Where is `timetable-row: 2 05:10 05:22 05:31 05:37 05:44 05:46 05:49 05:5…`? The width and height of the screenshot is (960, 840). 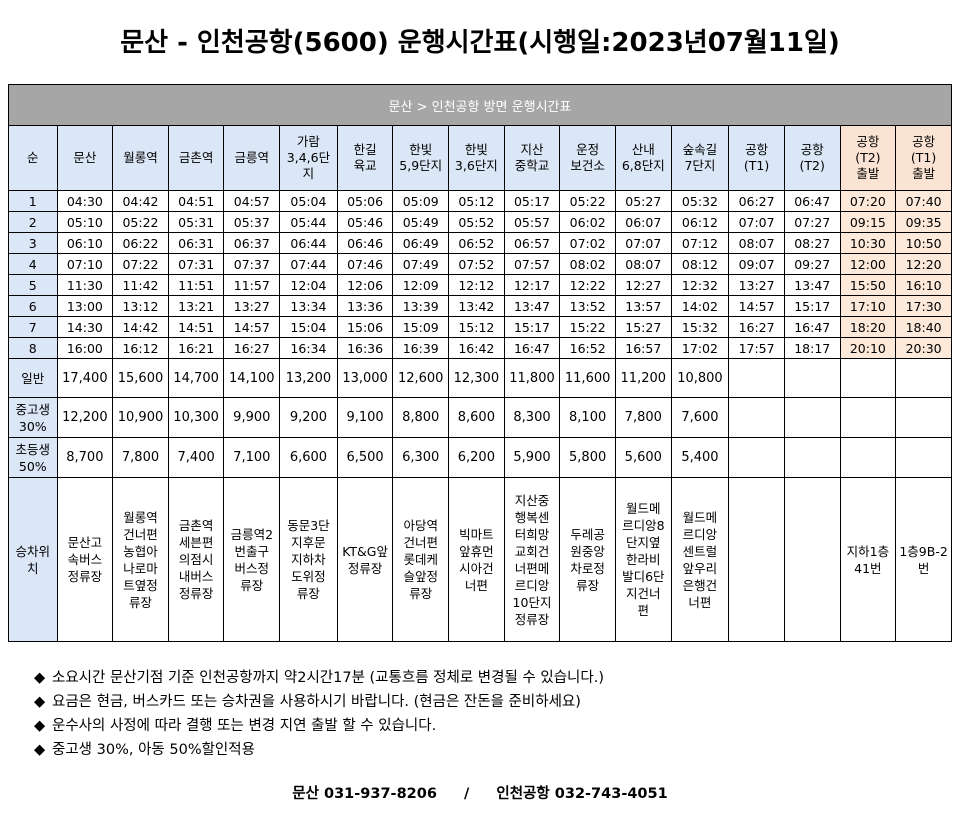 timetable-row: 2 05:10 05:22 05:31 05:37 05:44 05:46 05:49 05:5… is located at coordinates (480, 222).